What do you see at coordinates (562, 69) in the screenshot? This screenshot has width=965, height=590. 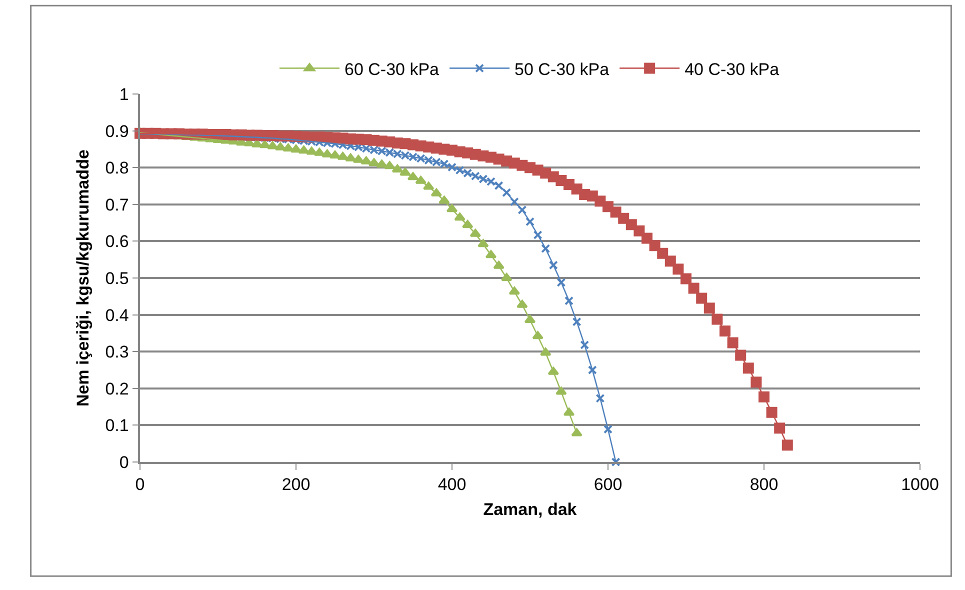 I see `legend-label: 50 C-30 kPa` at bounding box center [562, 69].